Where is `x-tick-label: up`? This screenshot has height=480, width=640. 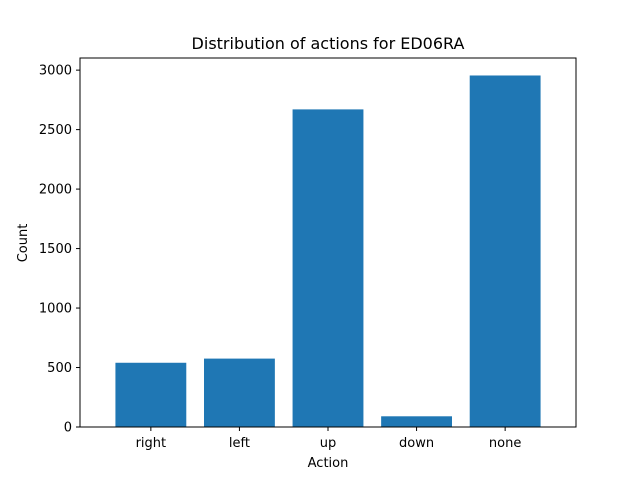
x-tick-label: up is located at coordinates (328, 443).